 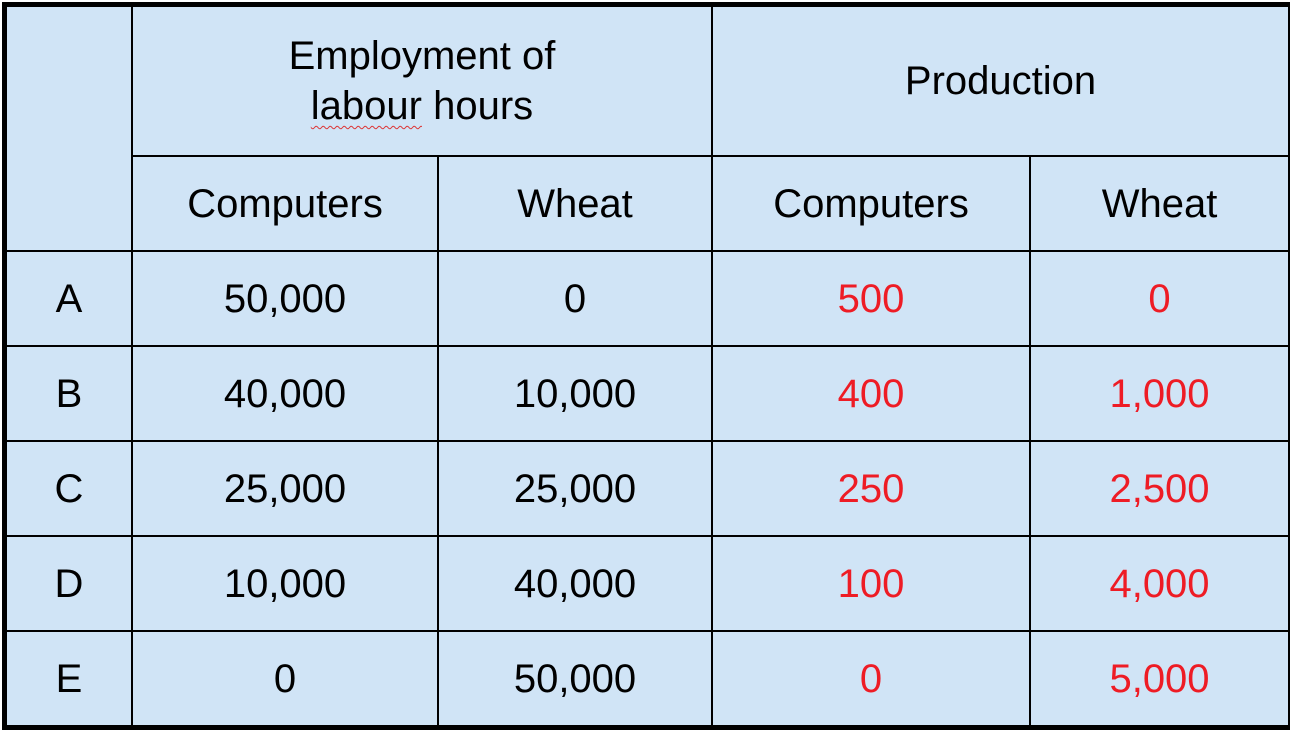 I want to click on corner-cell, so click(x=69, y=128).